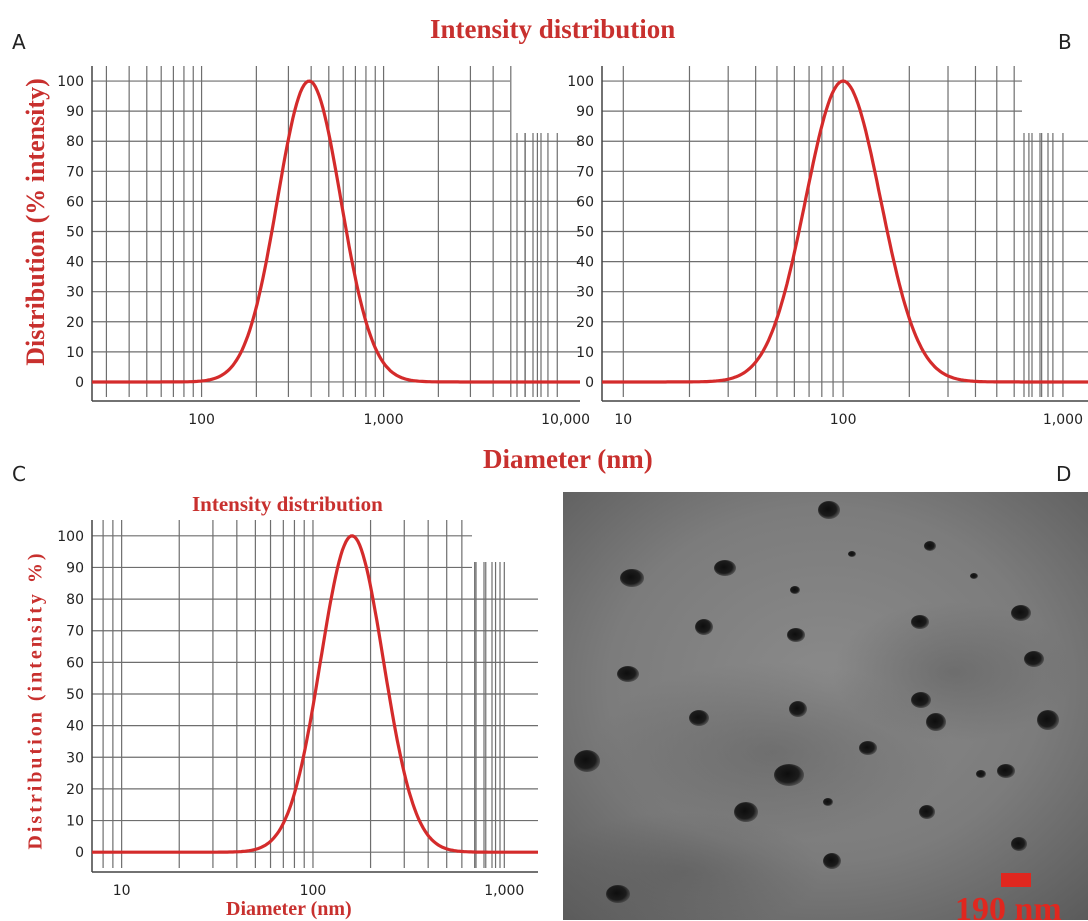  Describe the element at coordinates (289, 909) in the screenshot. I see `chart-c-x-axis-label: Diameter (nm)` at that location.